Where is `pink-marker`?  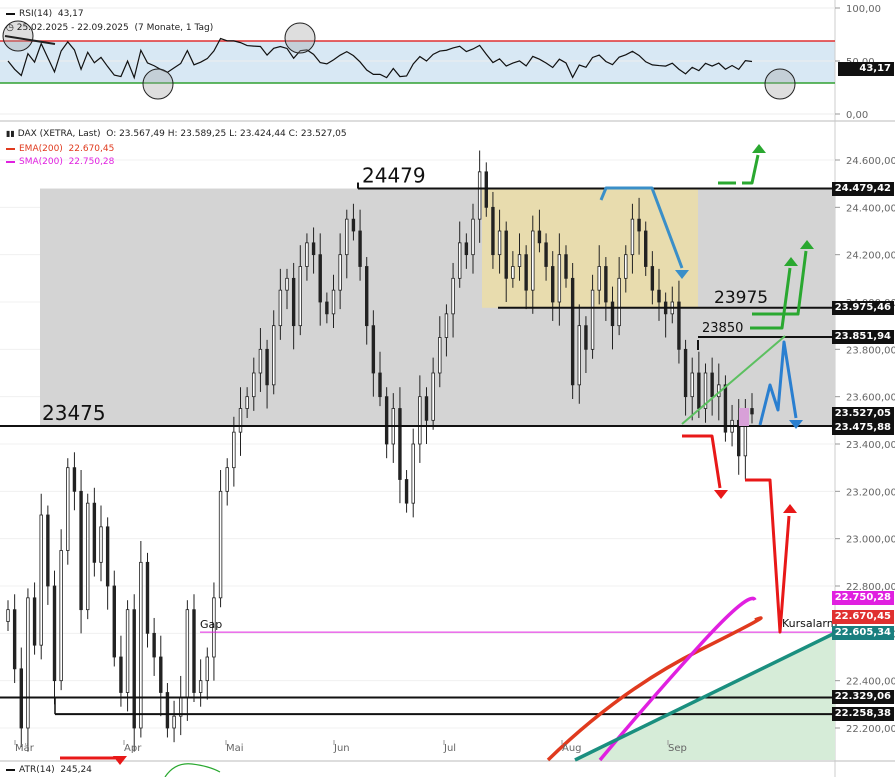 pink-marker is located at coordinates (744, 417).